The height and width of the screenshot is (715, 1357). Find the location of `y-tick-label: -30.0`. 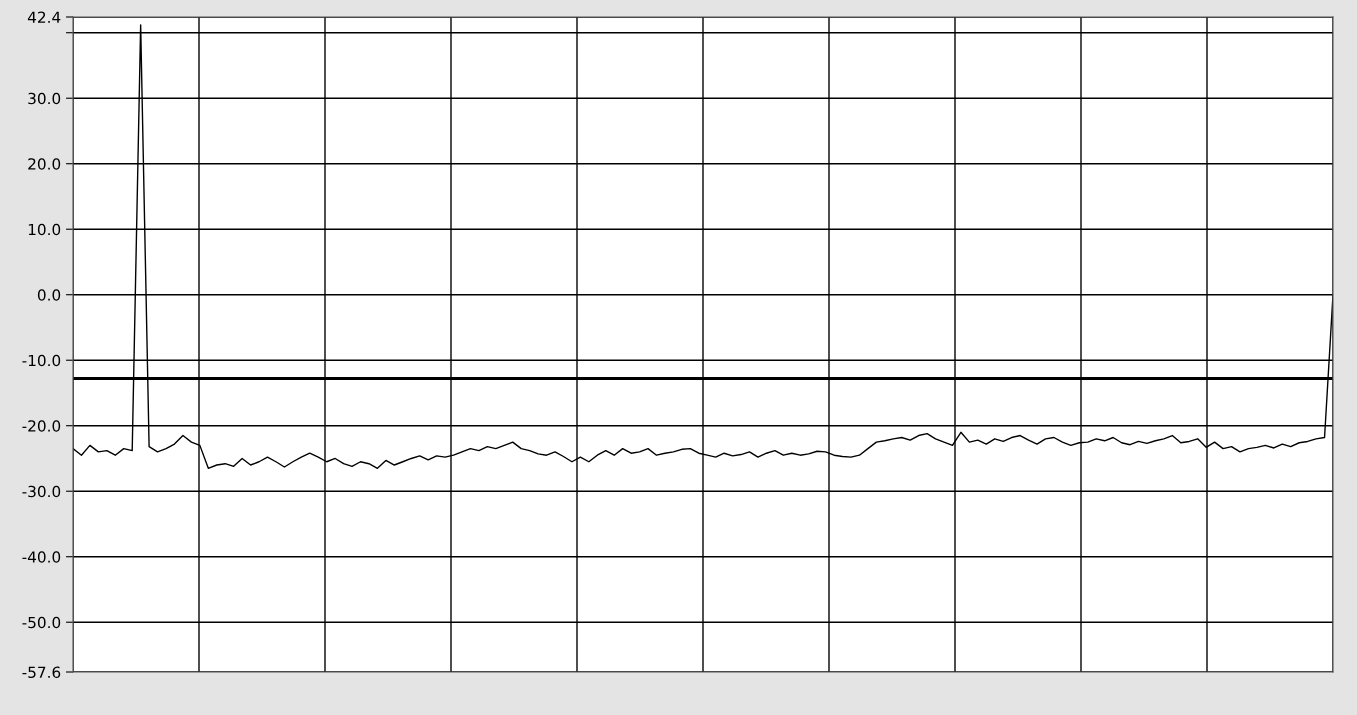

y-tick-label: -30.0 is located at coordinates (41, 491).